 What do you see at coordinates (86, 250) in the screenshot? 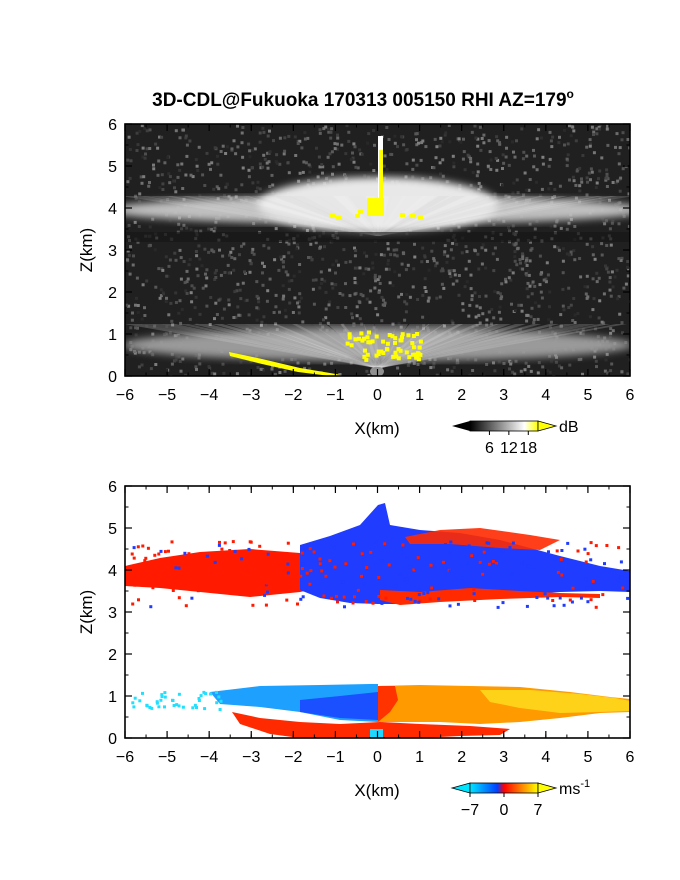
I see `snr-ylabel: Z(km)` at bounding box center [86, 250].